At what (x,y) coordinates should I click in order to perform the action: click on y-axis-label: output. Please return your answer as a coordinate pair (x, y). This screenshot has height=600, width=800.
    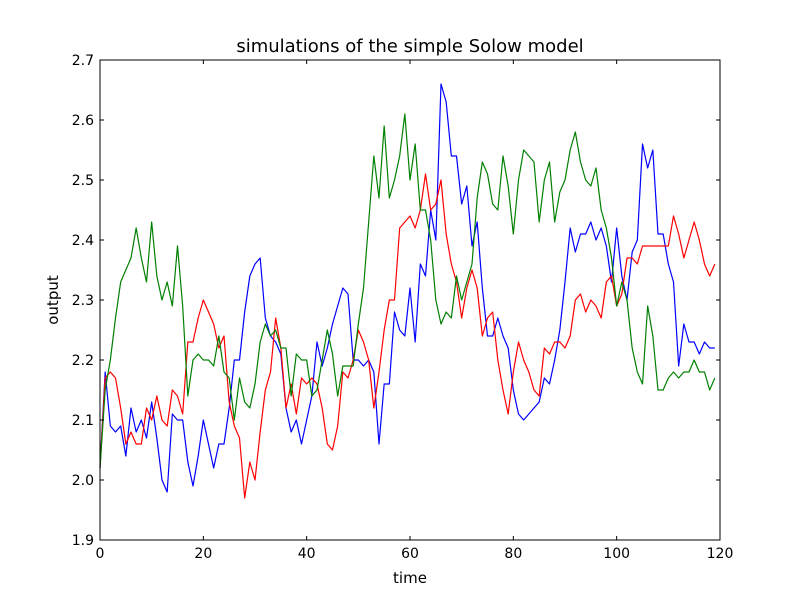
    Looking at the image, I should click on (53, 300).